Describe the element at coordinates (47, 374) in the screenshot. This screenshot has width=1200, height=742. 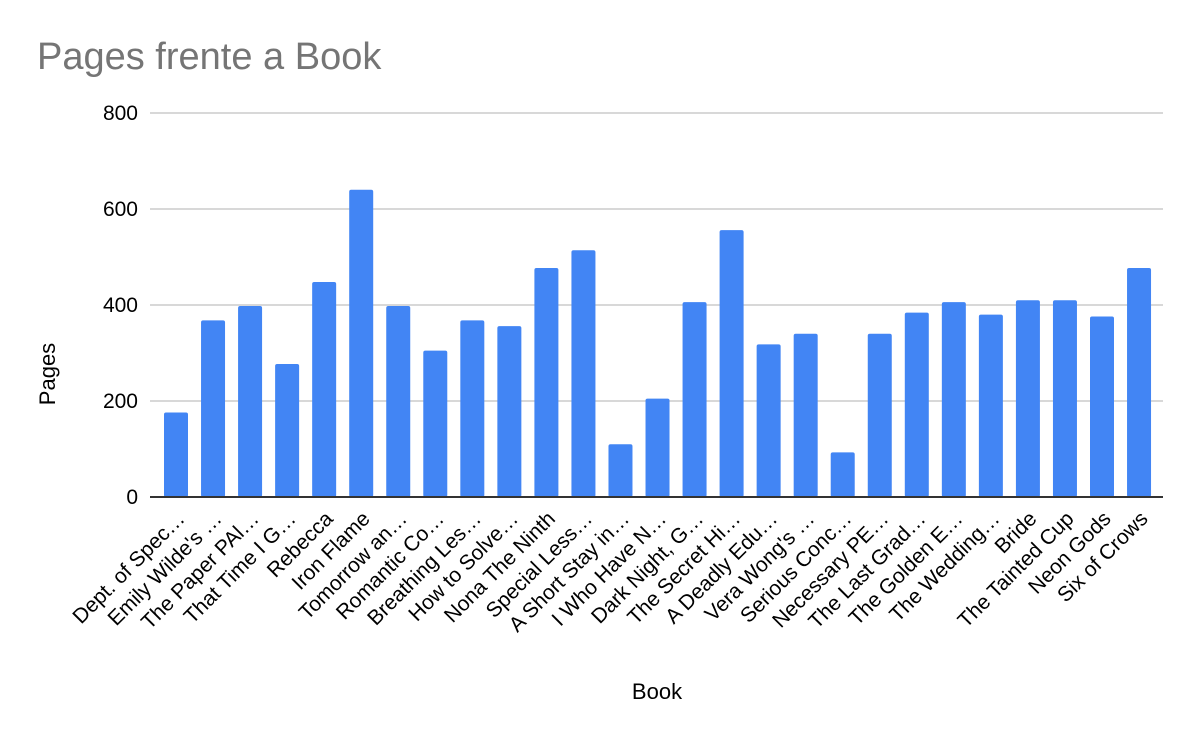
I see `y-axis-title: Pages` at that location.